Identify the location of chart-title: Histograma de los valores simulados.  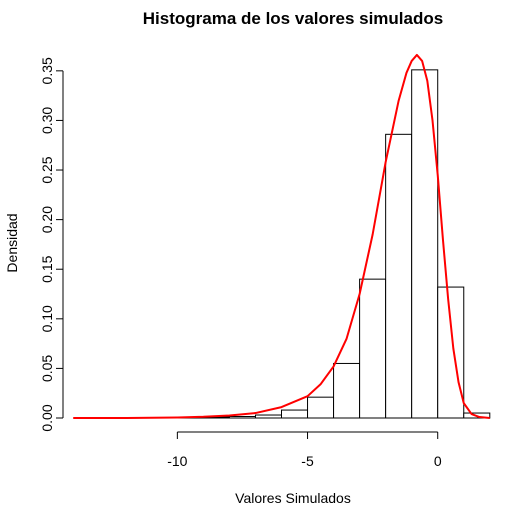
(293, 18).